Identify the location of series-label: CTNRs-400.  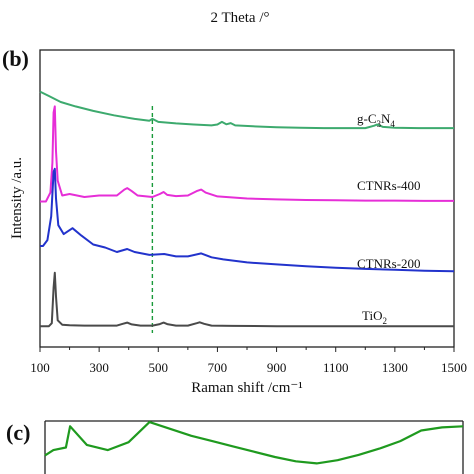
(389, 185).